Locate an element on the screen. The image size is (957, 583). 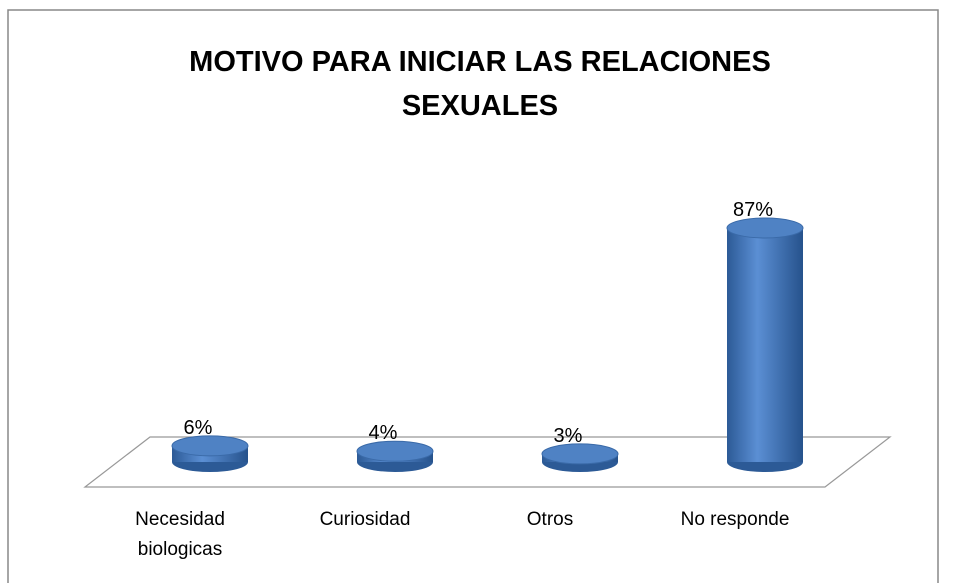
x-tick-label: Otros is located at coordinates (550, 519).